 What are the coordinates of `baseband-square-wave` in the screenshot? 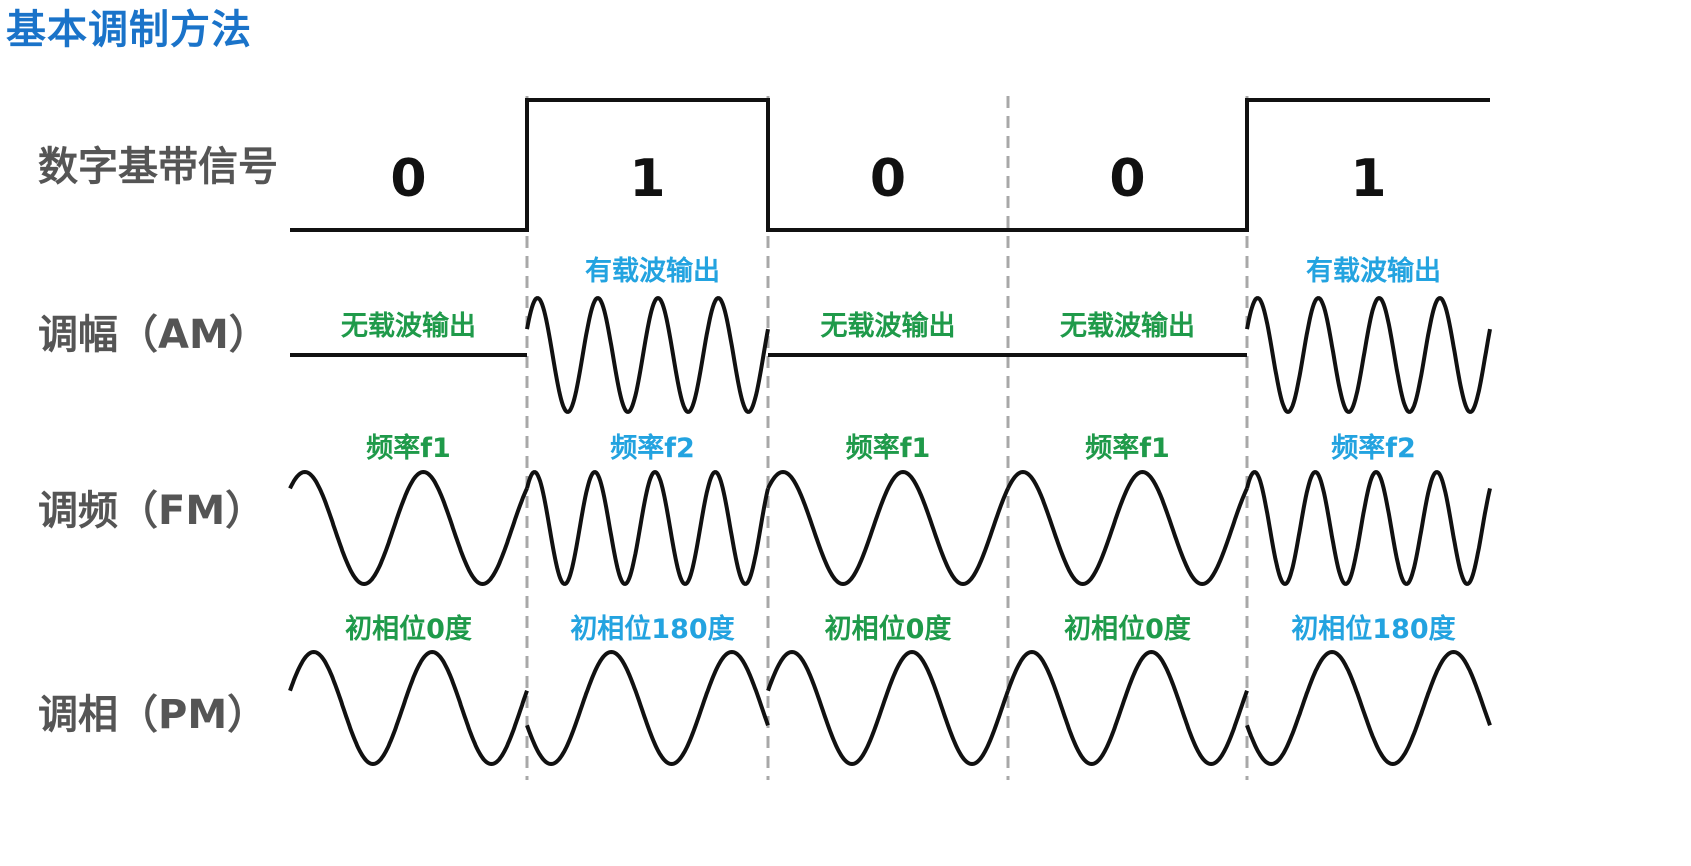 It's located at (890, 165).